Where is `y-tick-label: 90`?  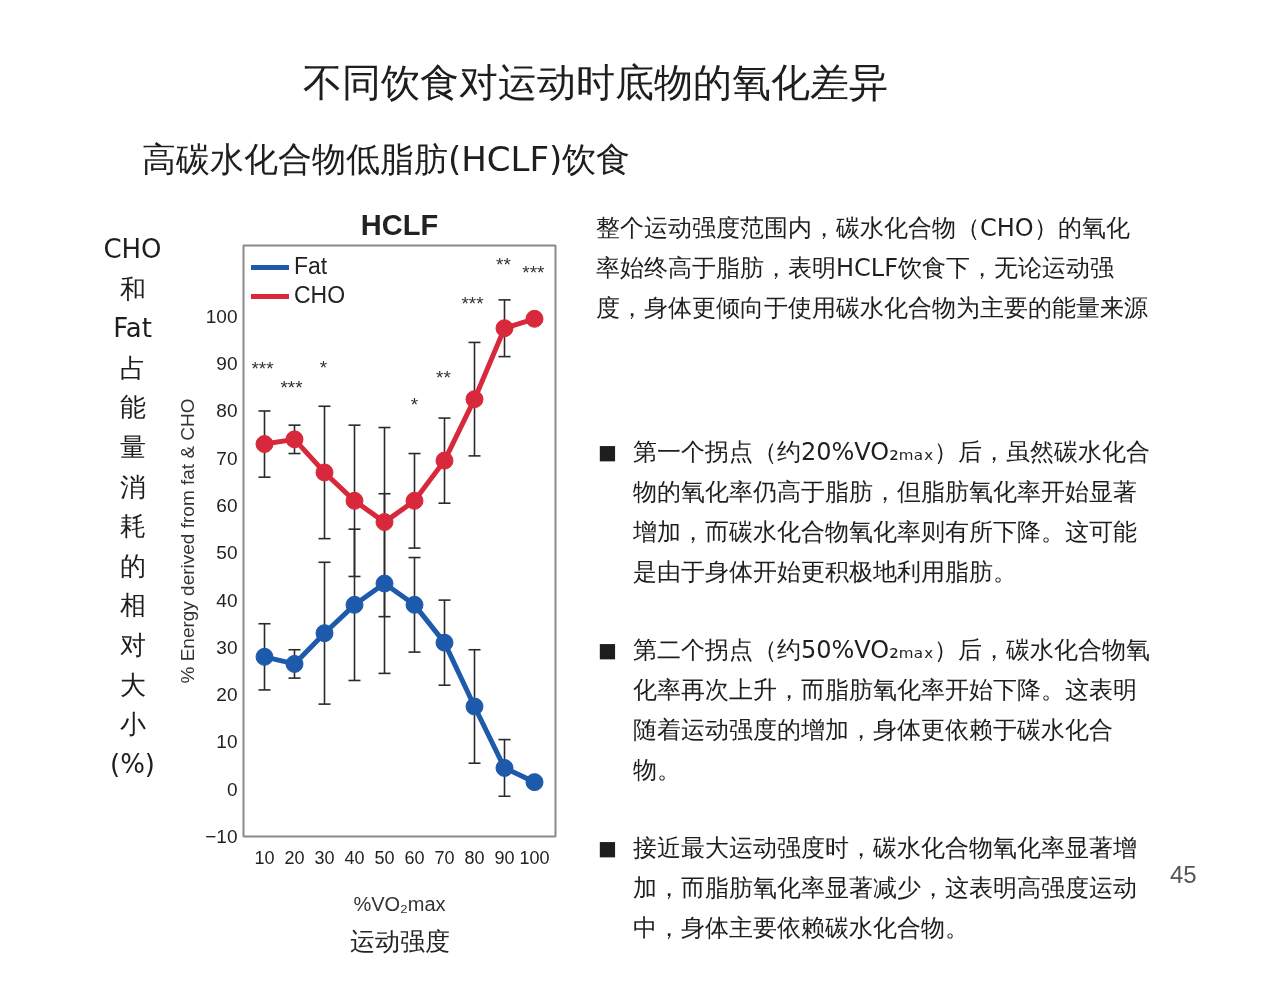
y-tick-label: 90 is located at coordinates (227, 364).